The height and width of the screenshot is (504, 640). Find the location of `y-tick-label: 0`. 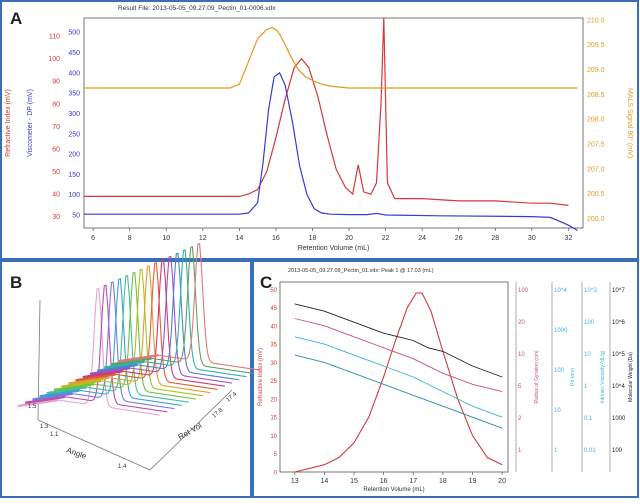

y-tick-label: 0 is located at coordinates (276, 474).